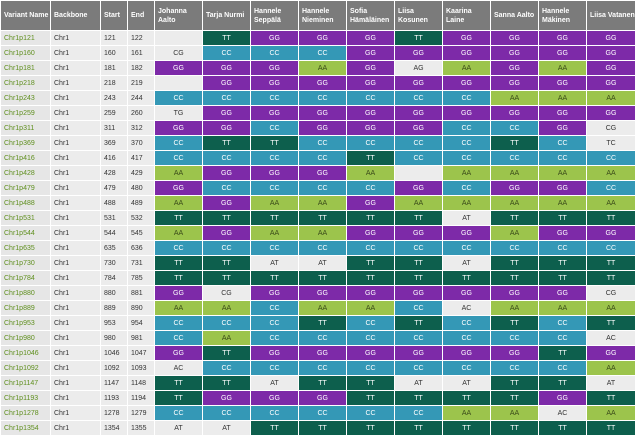  What do you see at coordinates (418, 68) in the screenshot?
I see `genotype-cell: AG` at bounding box center [418, 68].